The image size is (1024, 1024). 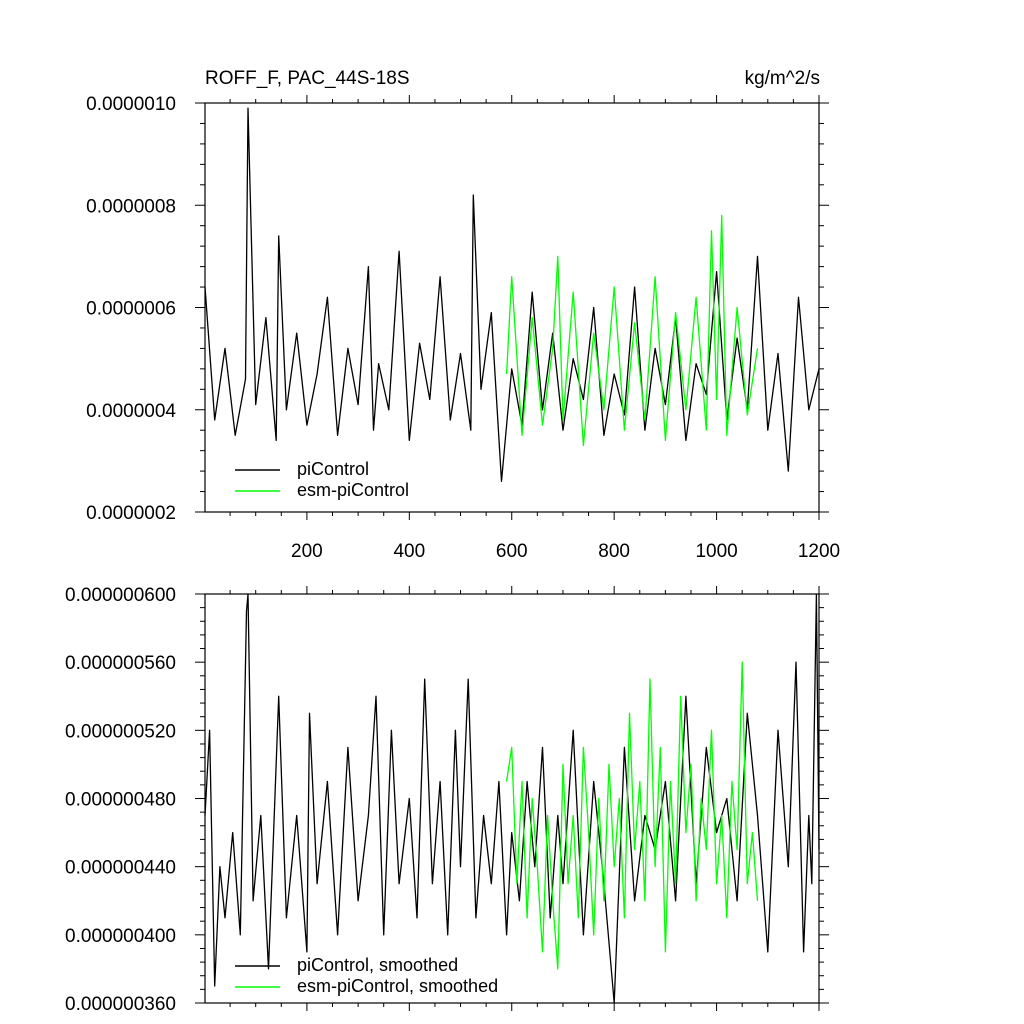 What do you see at coordinates (377, 965) in the screenshot?
I see `legend-label: piControl, smoothed` at bounding box center [377, 965].